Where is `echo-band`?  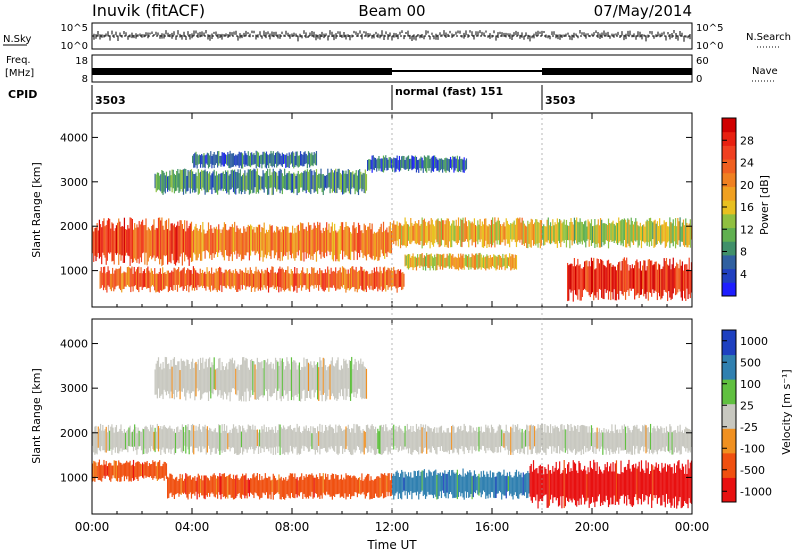
echo-band is located at coordinates (630, 279).